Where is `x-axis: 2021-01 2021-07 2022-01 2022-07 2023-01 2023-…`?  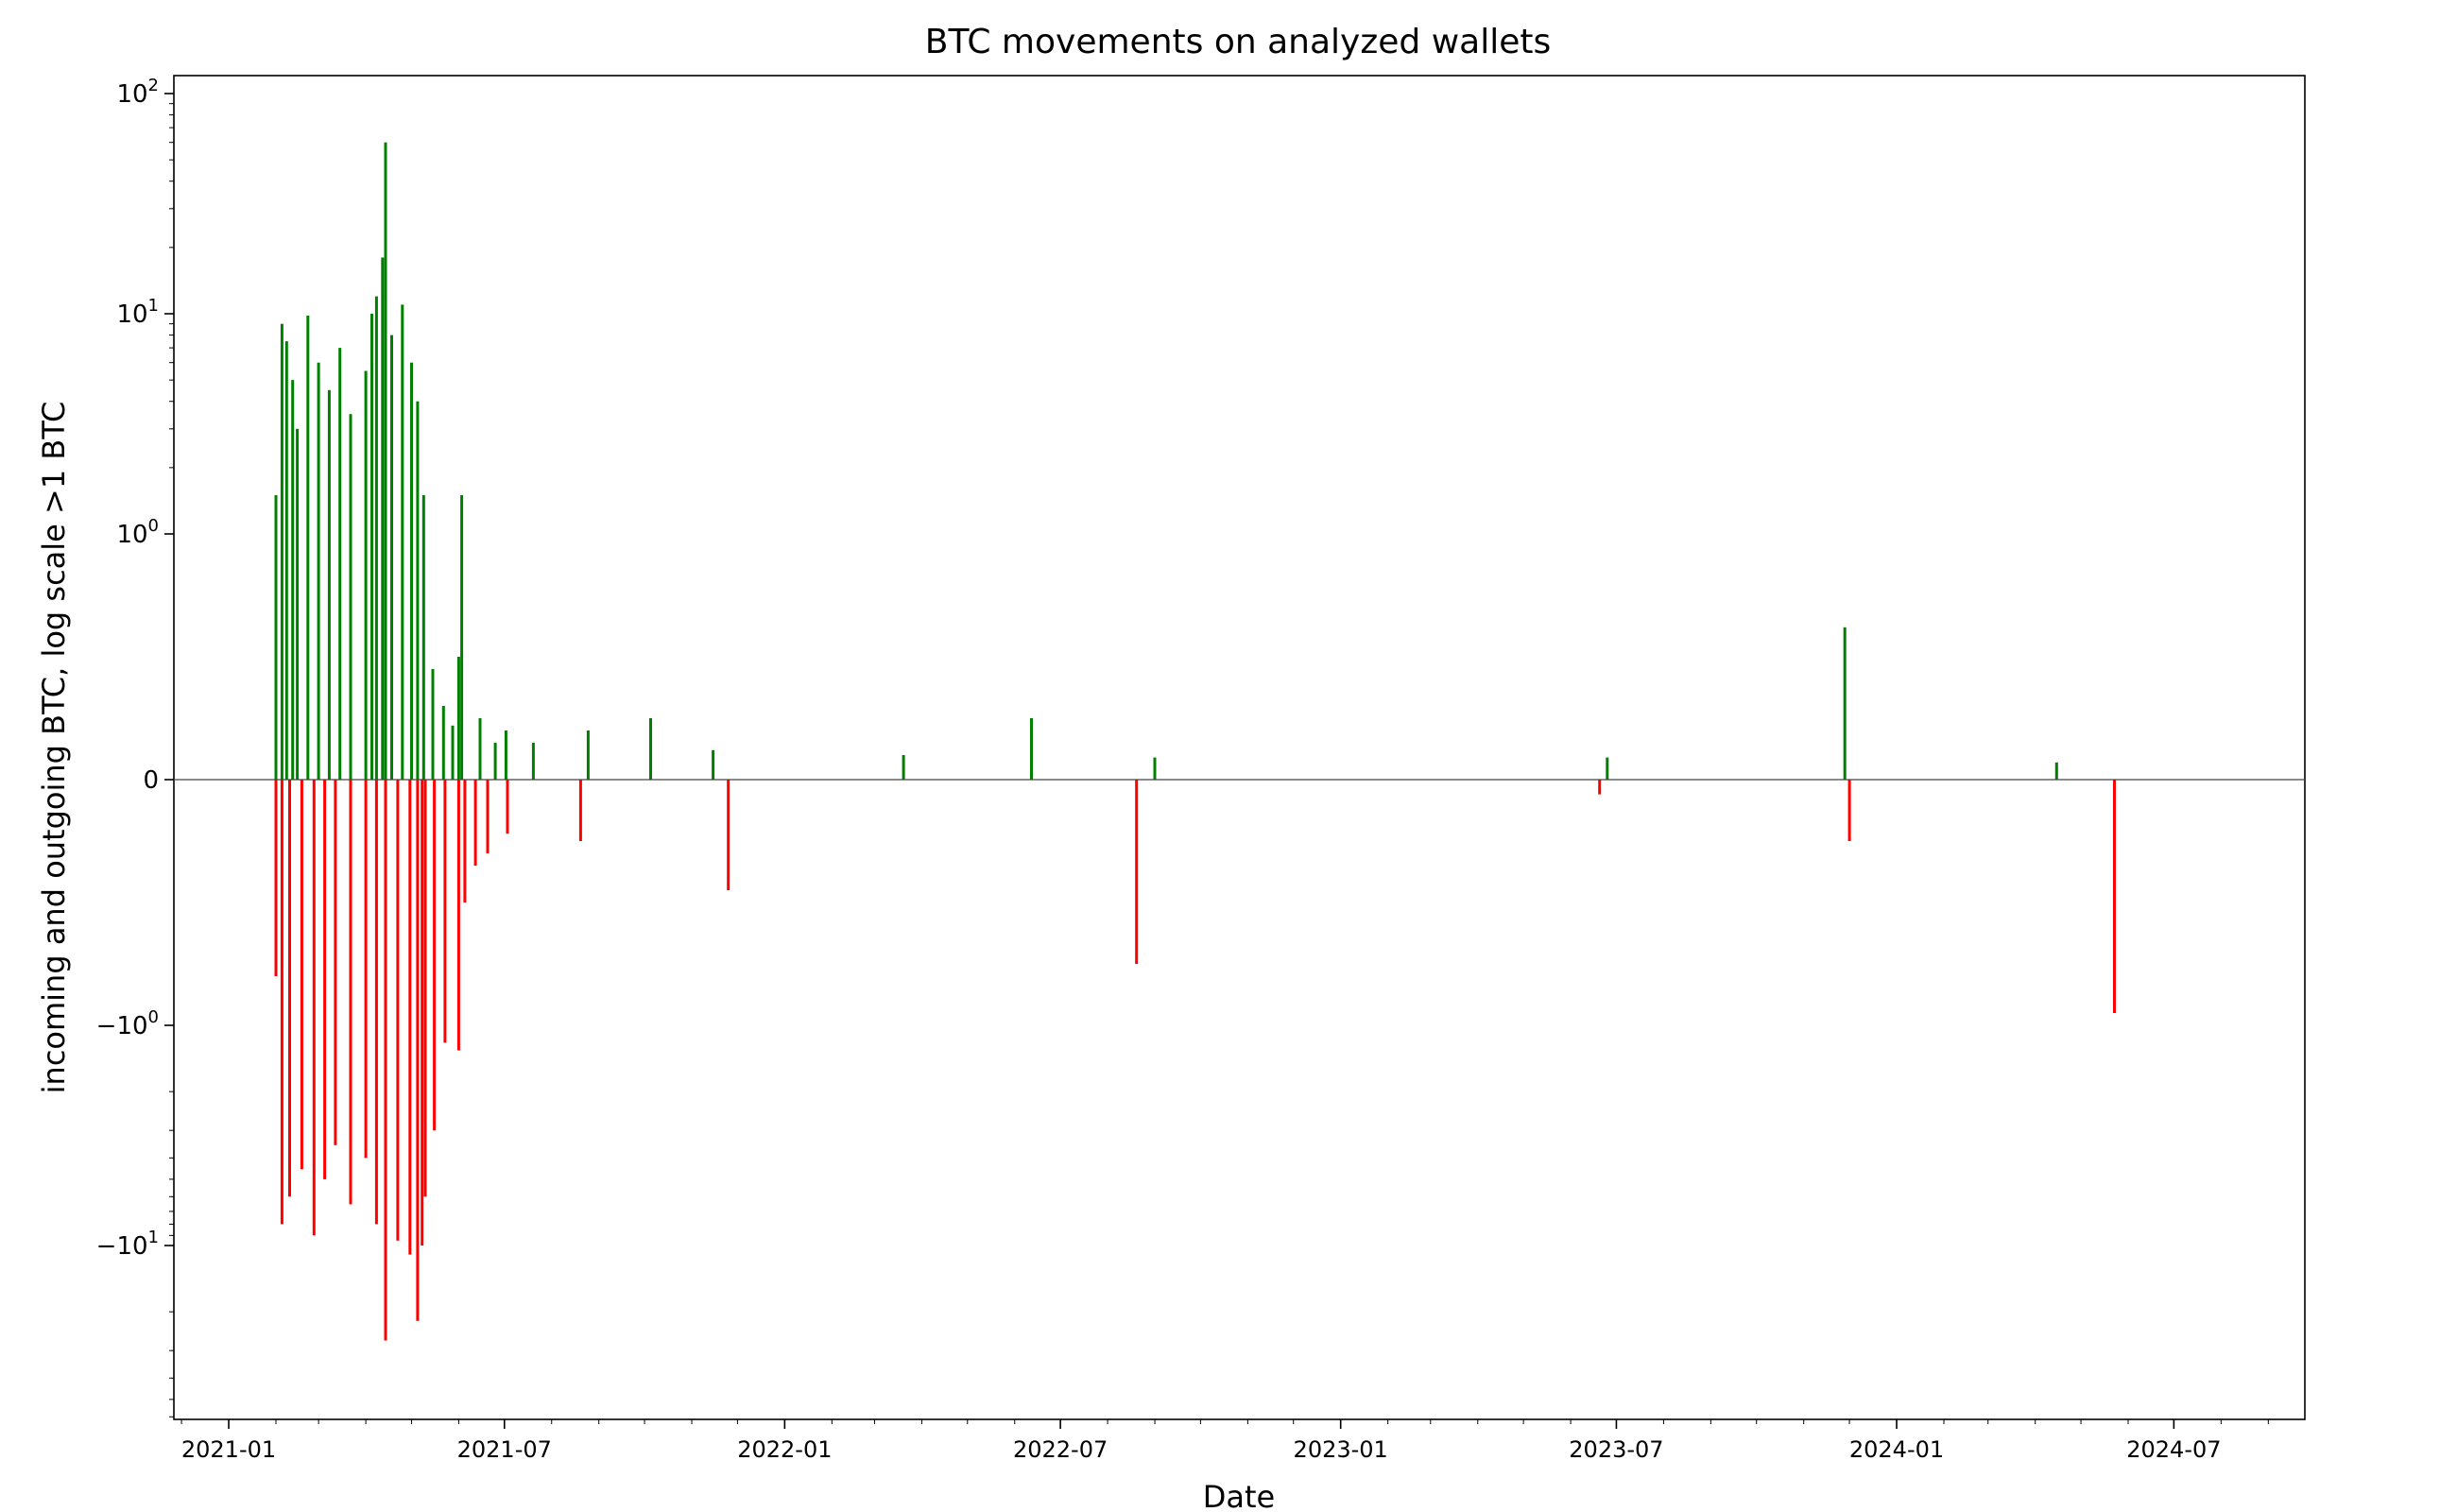
x-axis: 2021-01 2021-07 2022-01 2022-07 2023-01 2023-… is located at coordinates (1224, 1441).